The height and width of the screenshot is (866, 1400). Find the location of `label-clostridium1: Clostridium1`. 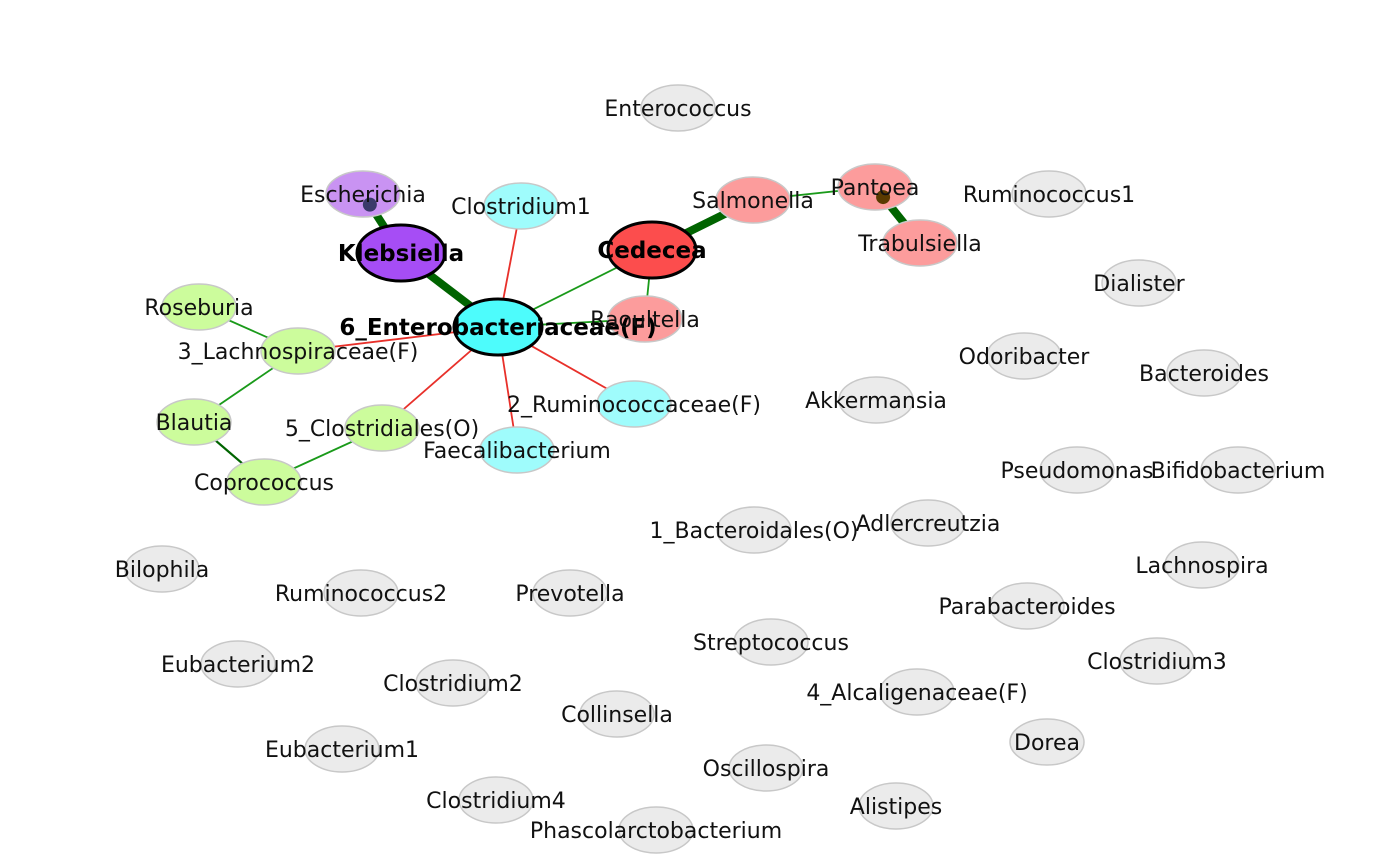

label-clostridium1: Clostridium1 is located at coordinates (521, 207).